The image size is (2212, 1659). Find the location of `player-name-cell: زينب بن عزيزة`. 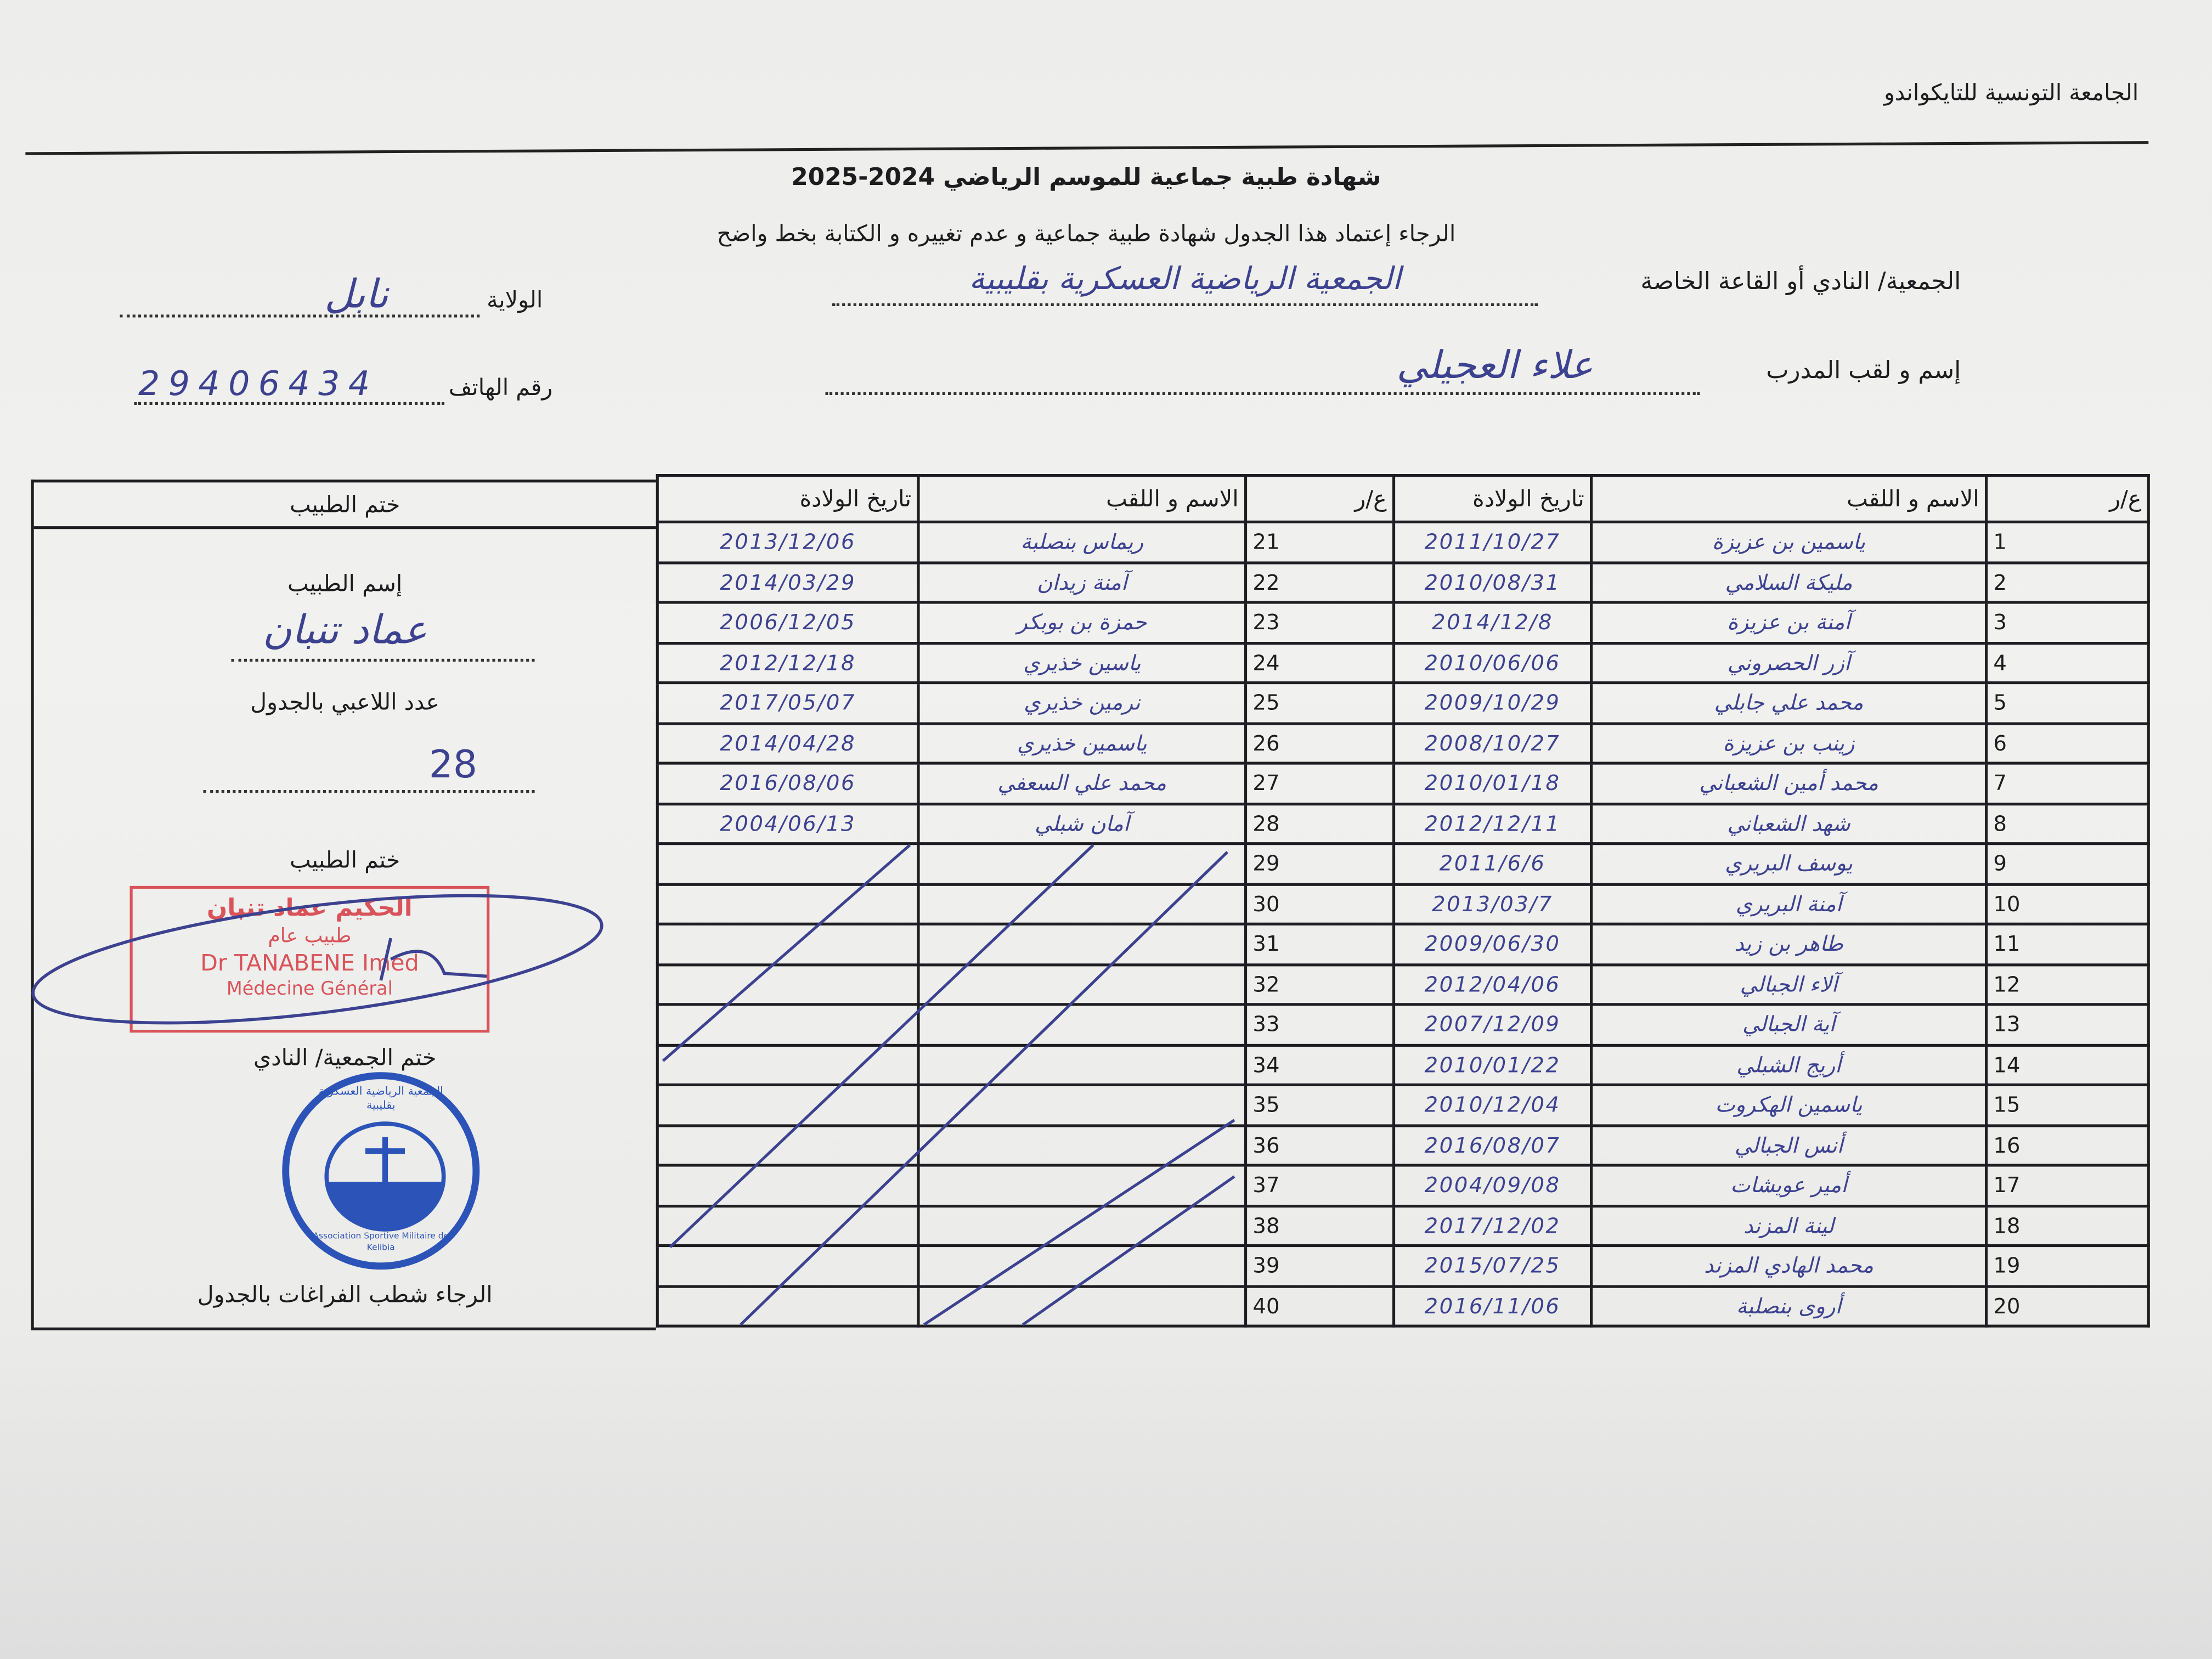

player-name-cell: زينب بن عزيزة is located at coordinates (1788, 743).